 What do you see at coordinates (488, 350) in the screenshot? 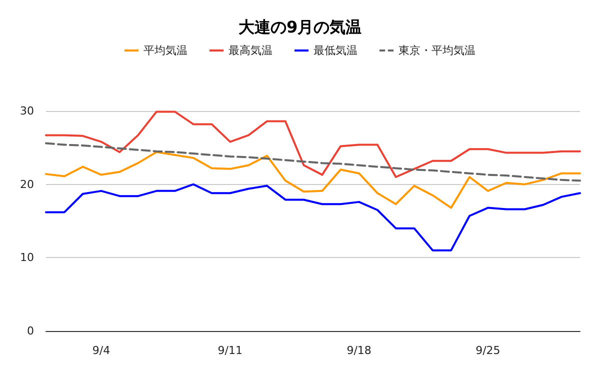
I see `x-tick-label: 9/25` at bounding box center [488, 350].